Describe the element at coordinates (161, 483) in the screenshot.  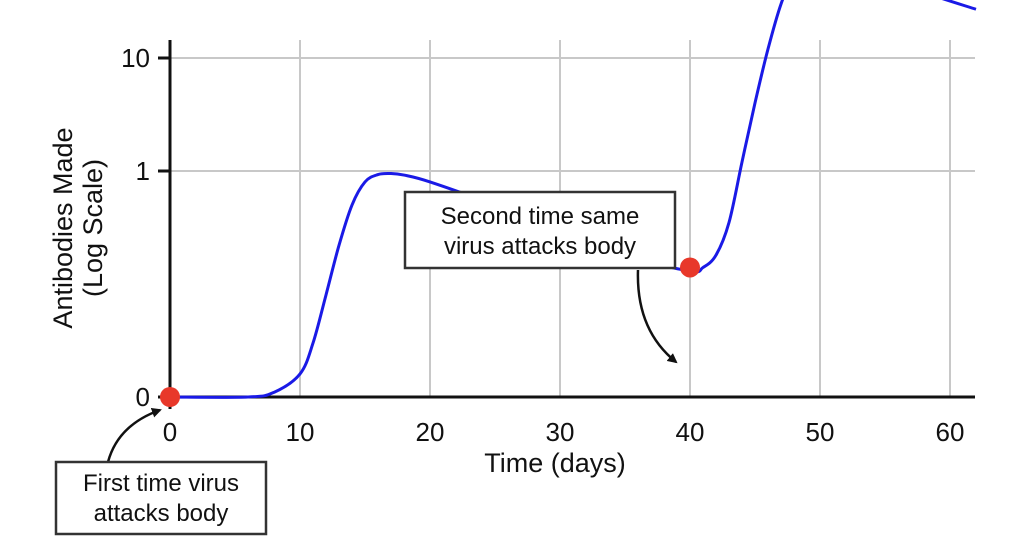
I see `annotation-first-line-1: First time virus` at that location.